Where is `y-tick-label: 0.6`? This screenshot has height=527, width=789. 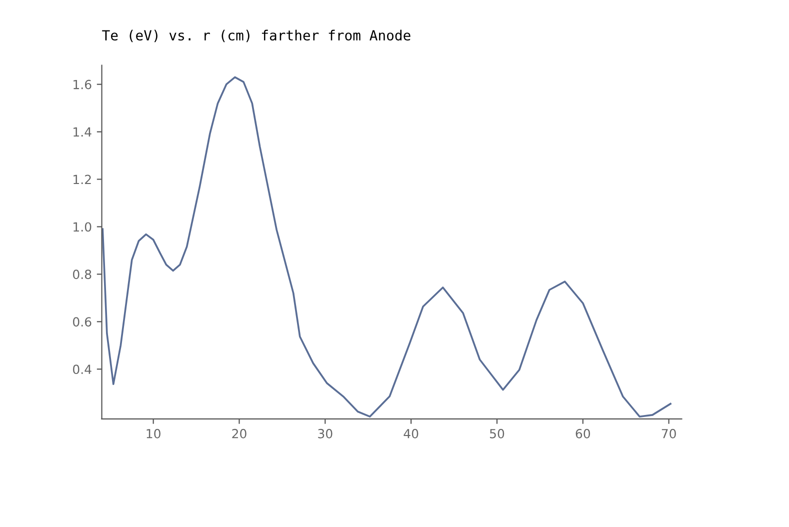 y-tick-label: 0.6 is located at coordinates (82, 322).